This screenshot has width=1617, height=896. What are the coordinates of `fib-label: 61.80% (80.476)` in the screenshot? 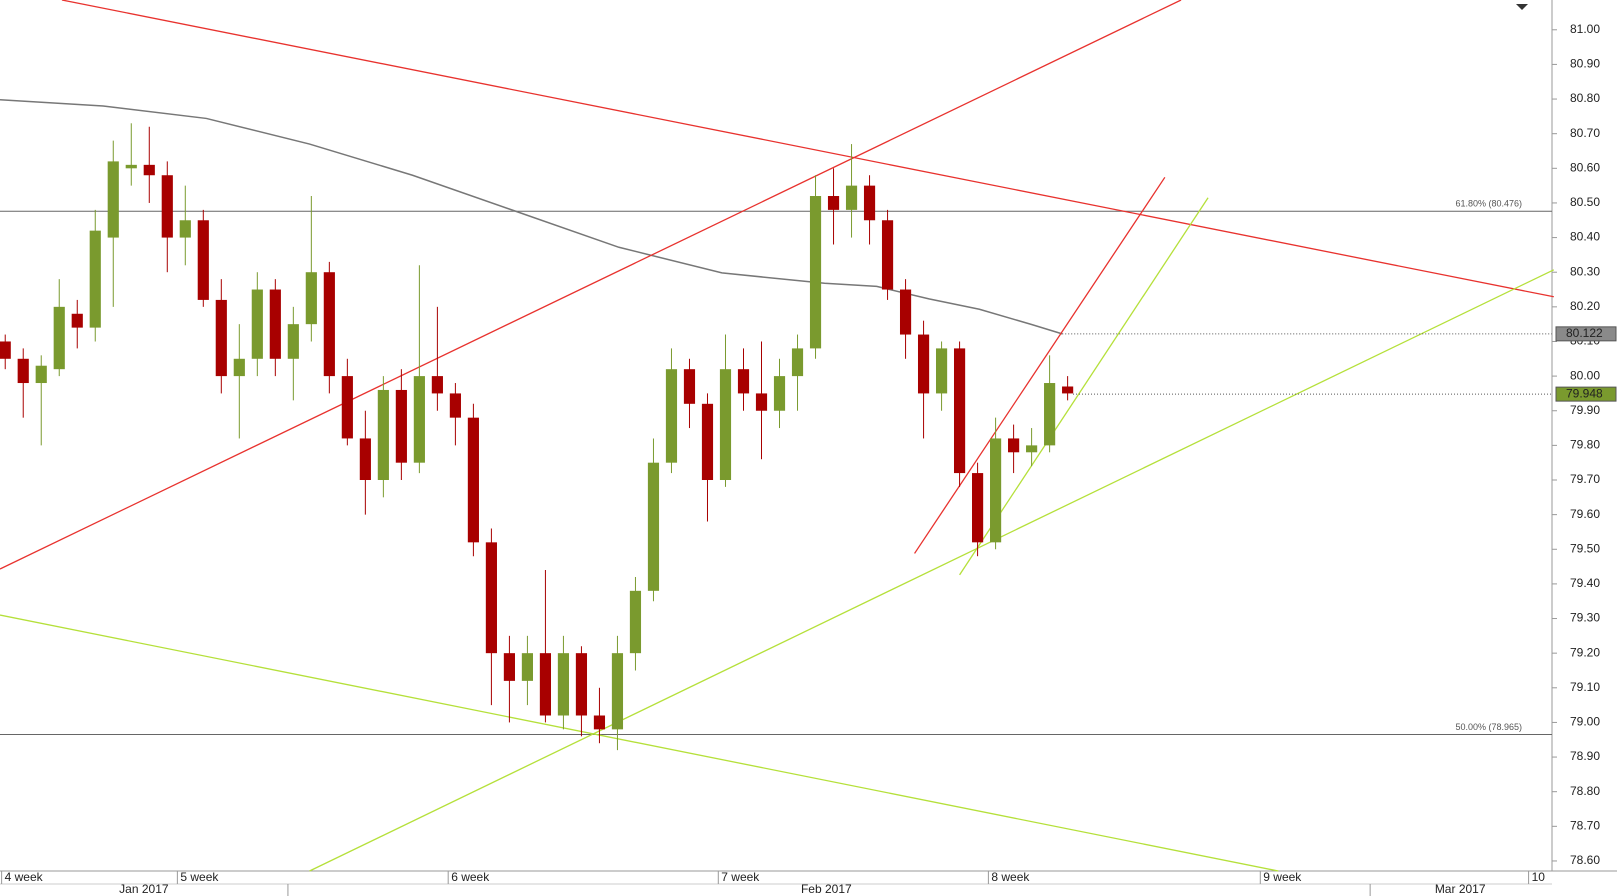 It's located at (1488, 204).